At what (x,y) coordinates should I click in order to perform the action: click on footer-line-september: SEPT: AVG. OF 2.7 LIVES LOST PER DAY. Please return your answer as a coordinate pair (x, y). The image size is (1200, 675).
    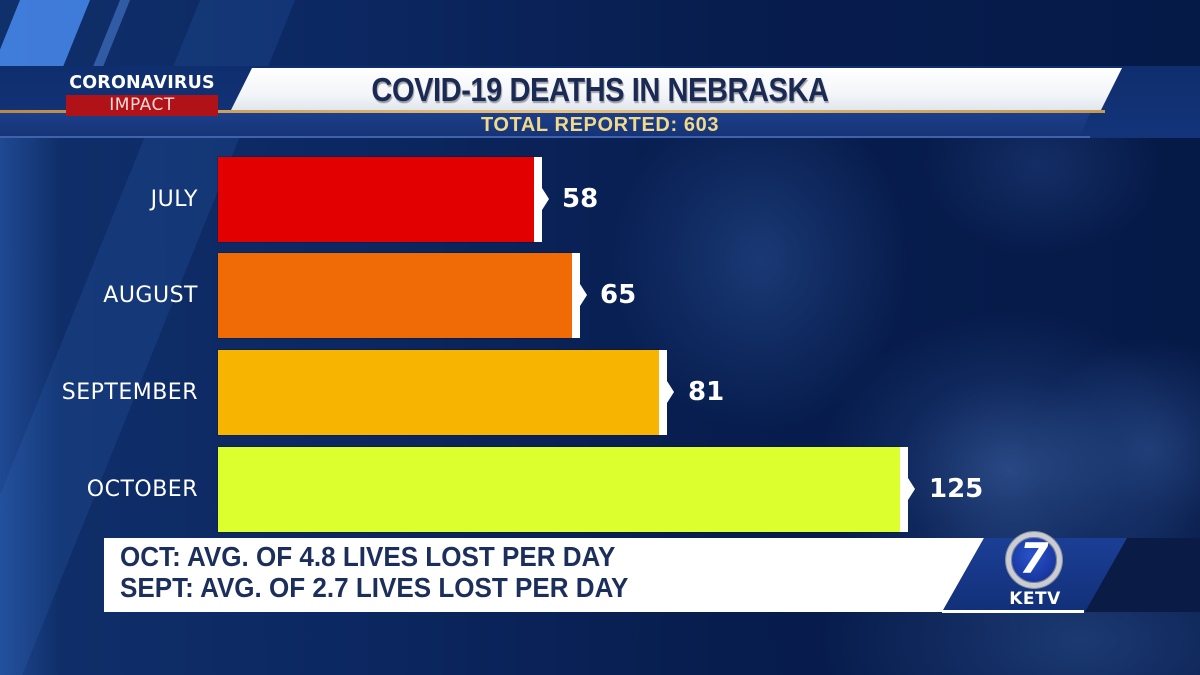
    Looking at the image, I should click on (374, 587).